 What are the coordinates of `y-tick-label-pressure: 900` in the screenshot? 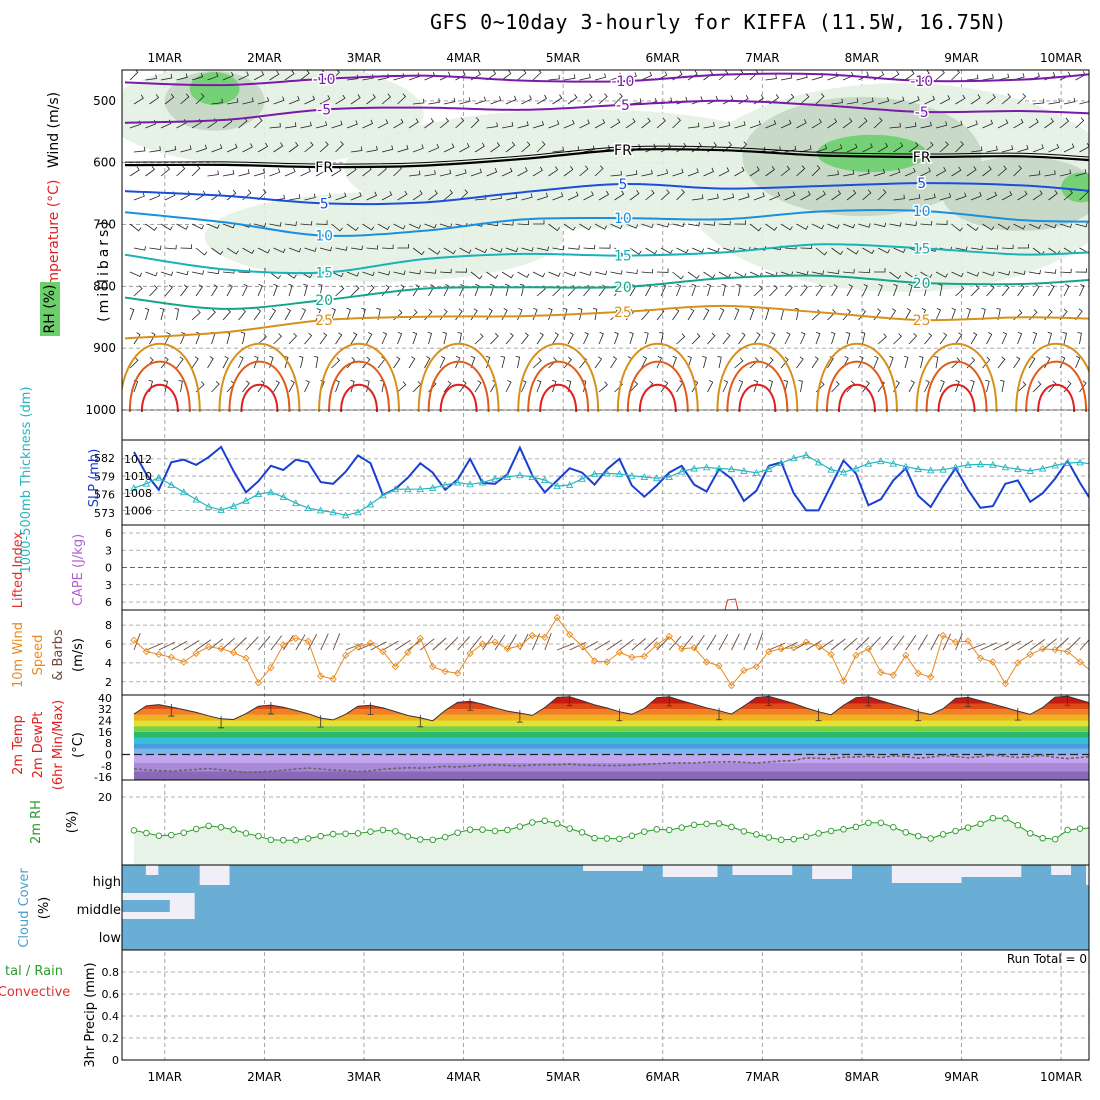 It's located at (104, 348).